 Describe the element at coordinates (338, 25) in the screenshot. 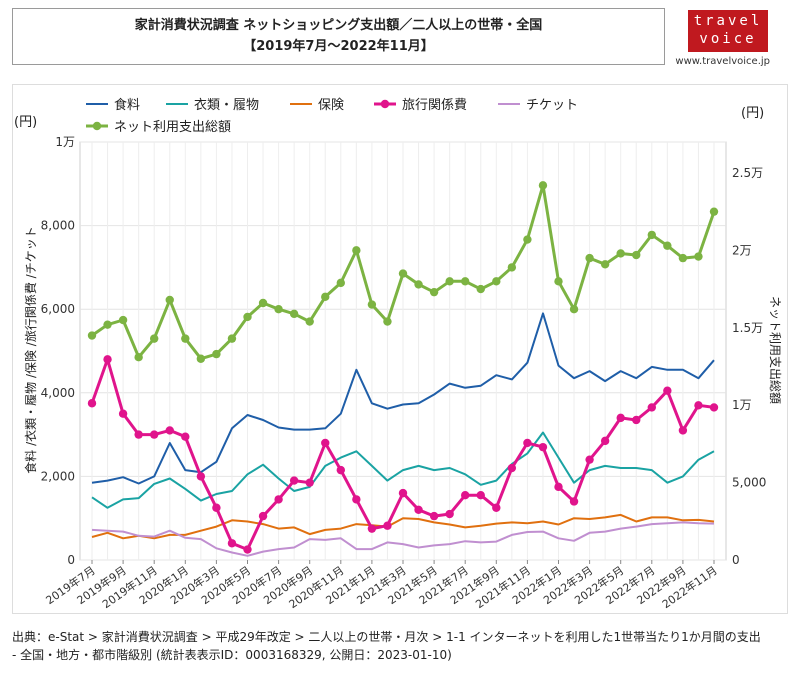

I see `chart-title: 家計消費状況調査 ネットショッピング支出額／二人以上の世帯・全国` at that location.